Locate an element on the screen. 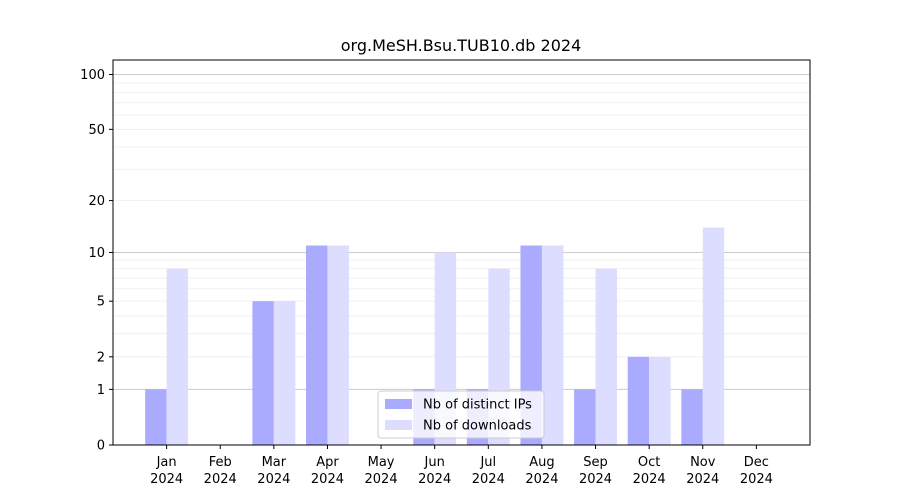  x-tick-month: Feb is located at coordinates (220, 462).